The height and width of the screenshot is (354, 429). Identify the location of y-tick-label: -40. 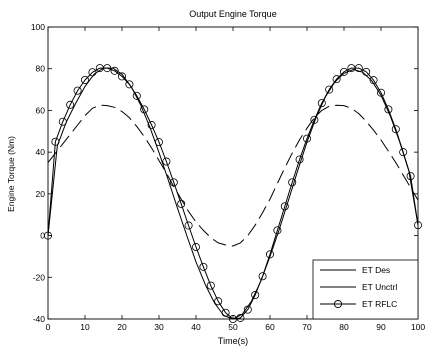
(39, 319).